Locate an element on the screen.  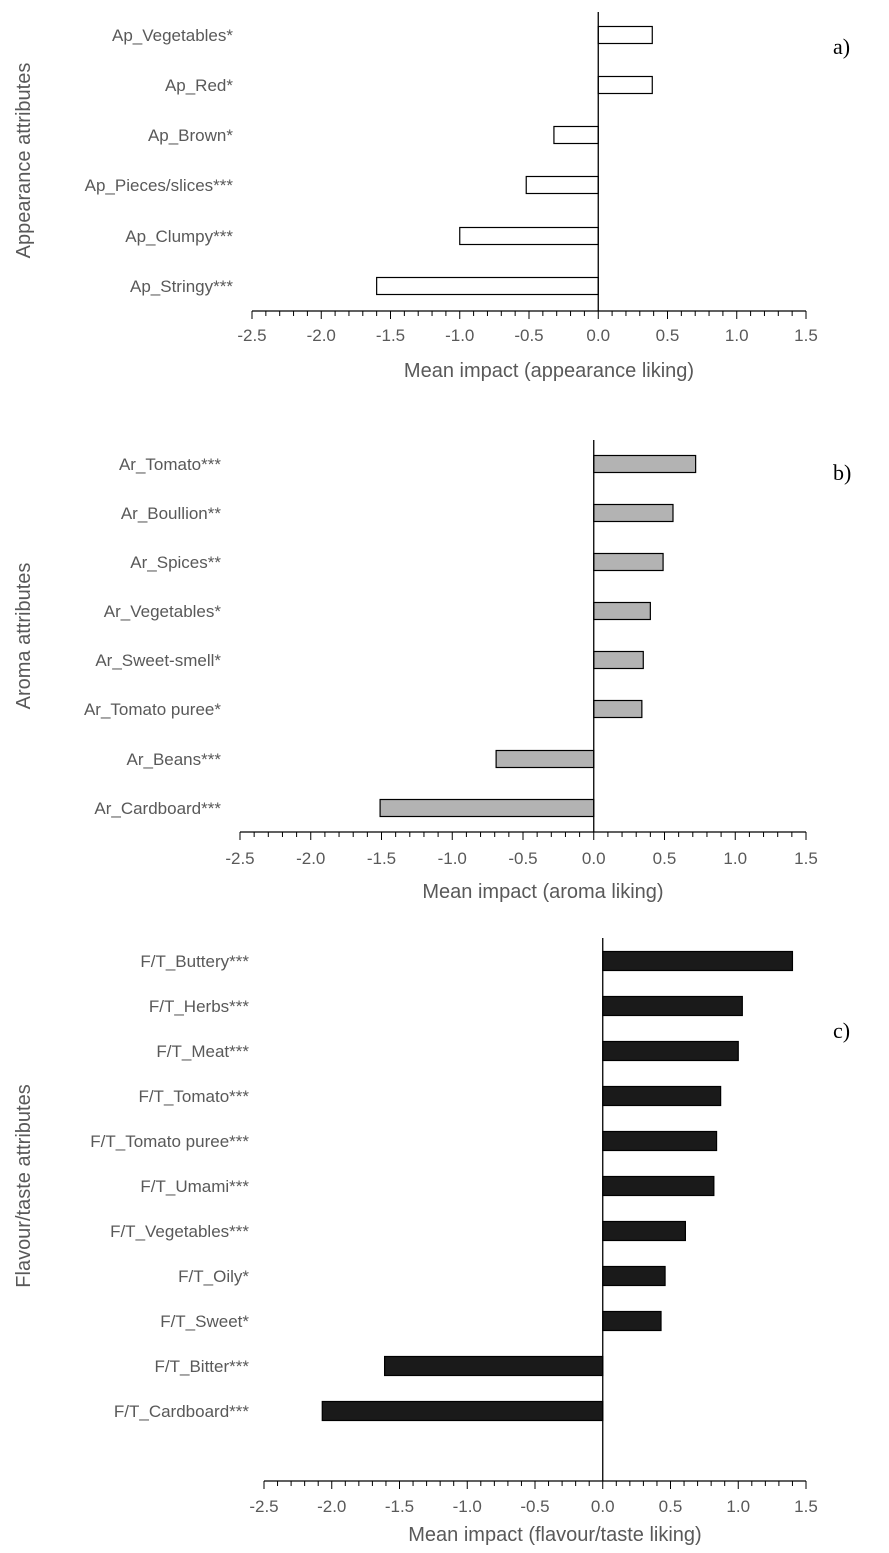
category-label: F/T_Vegetables*** is located at coordinates (179, 1231).